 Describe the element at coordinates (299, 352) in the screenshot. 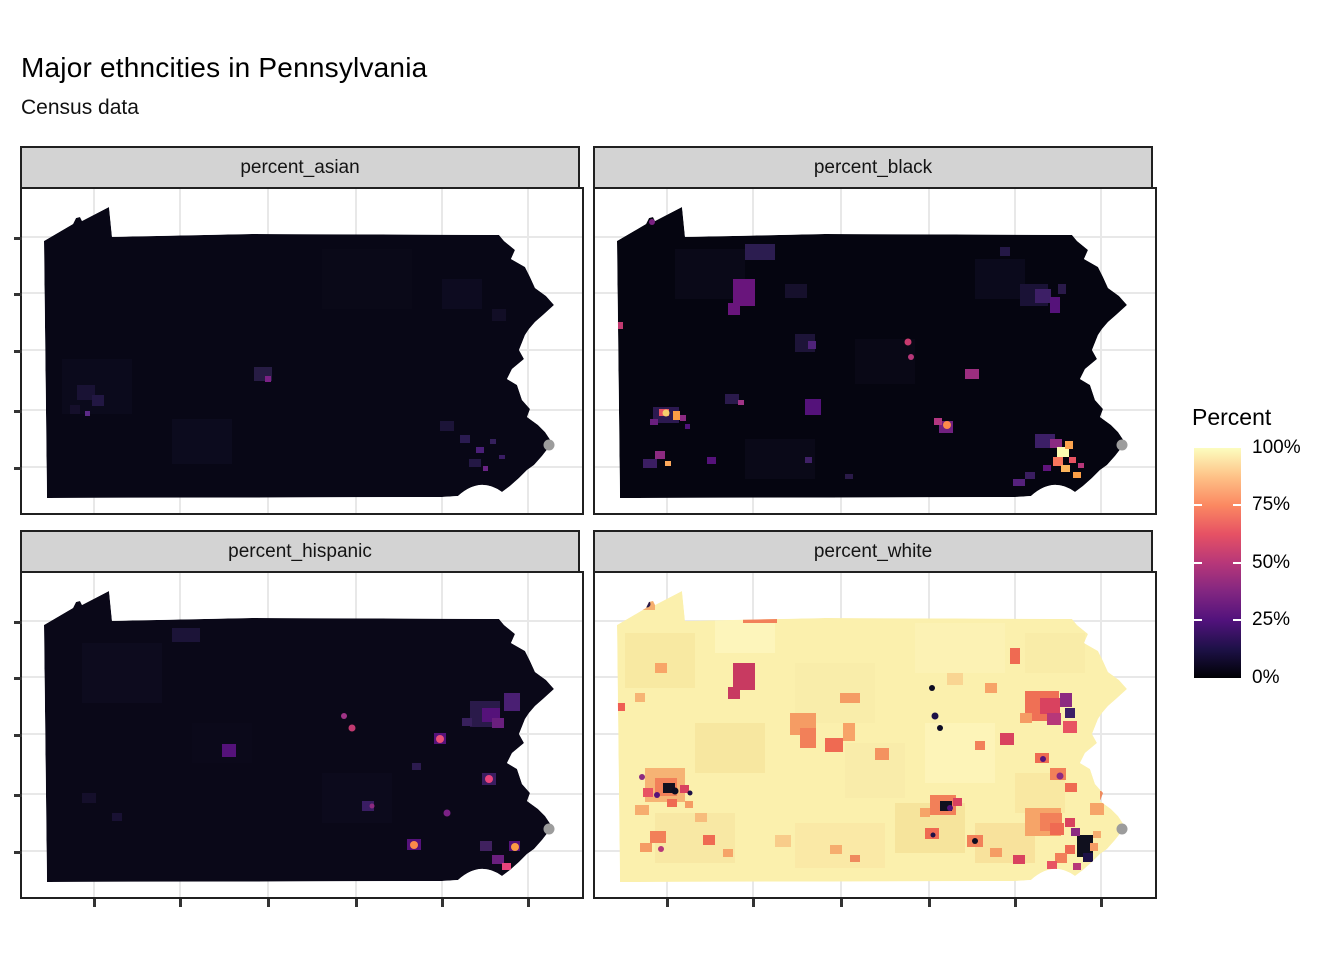

I see `state-shape` at that location.